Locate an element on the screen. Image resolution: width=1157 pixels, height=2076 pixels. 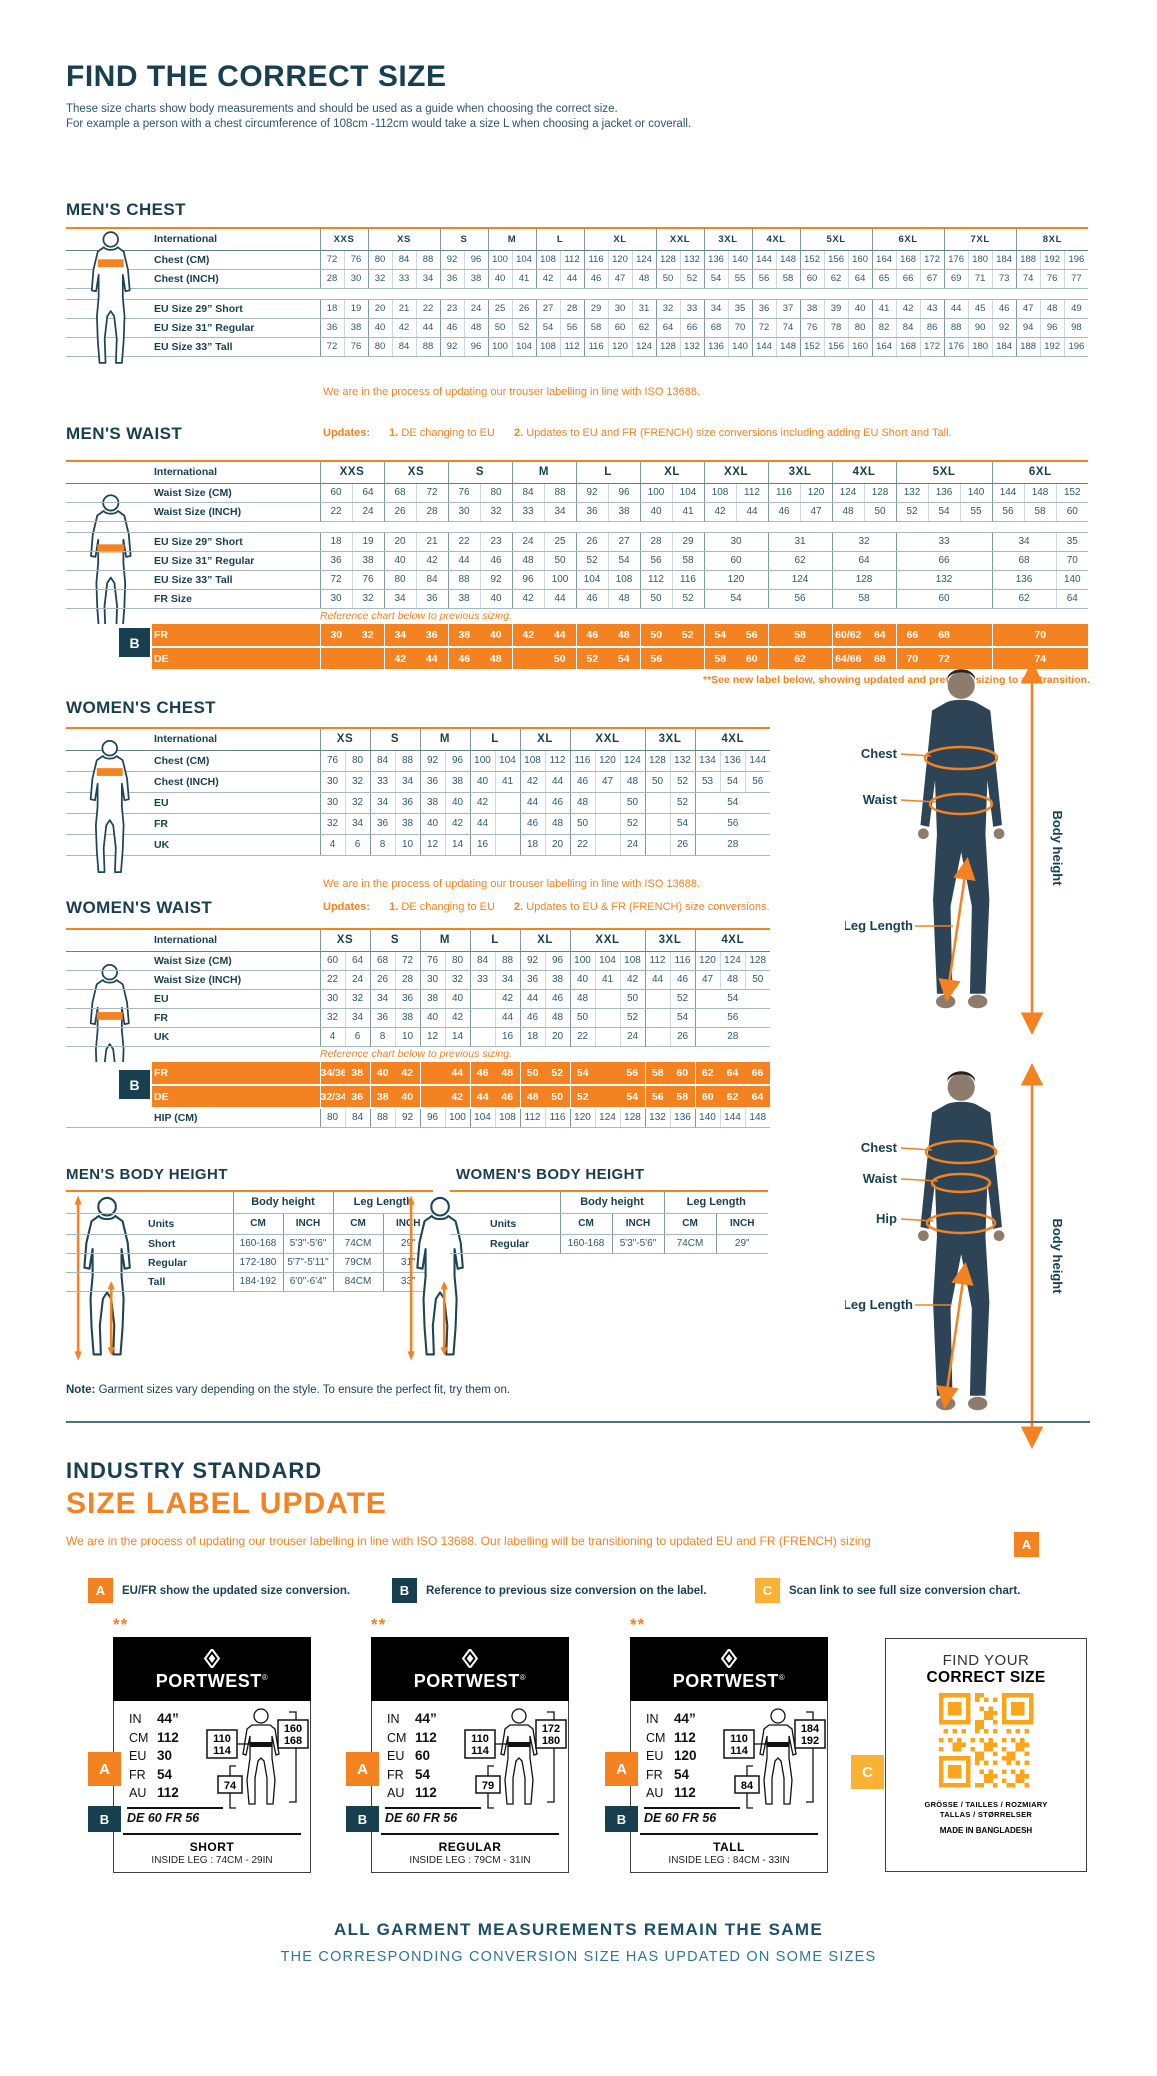
size-cell: 16 is located at coordinates (507, 1037).